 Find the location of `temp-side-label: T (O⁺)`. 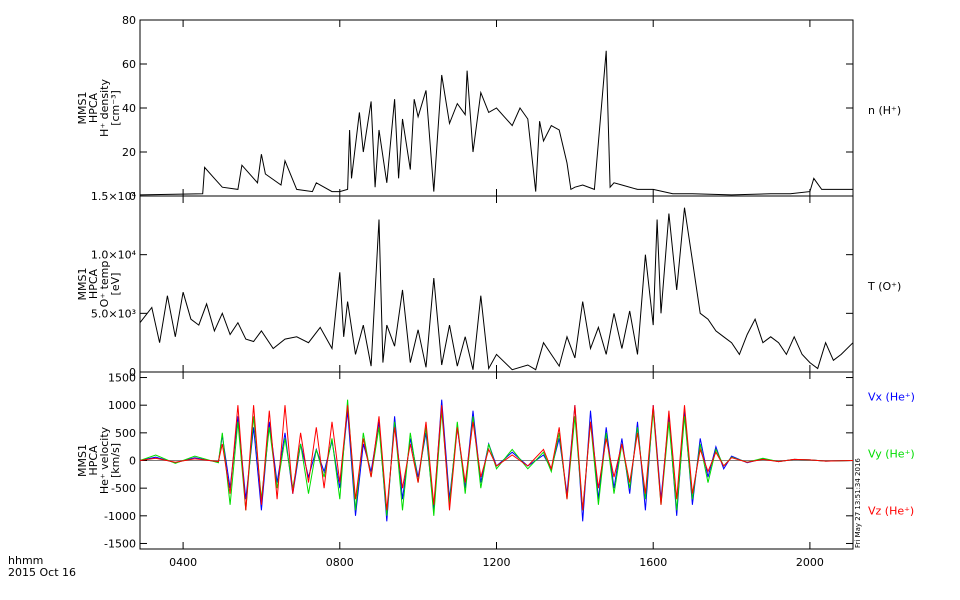

temp-side-label: T (O⁺) is located at coordinates (884, 286).